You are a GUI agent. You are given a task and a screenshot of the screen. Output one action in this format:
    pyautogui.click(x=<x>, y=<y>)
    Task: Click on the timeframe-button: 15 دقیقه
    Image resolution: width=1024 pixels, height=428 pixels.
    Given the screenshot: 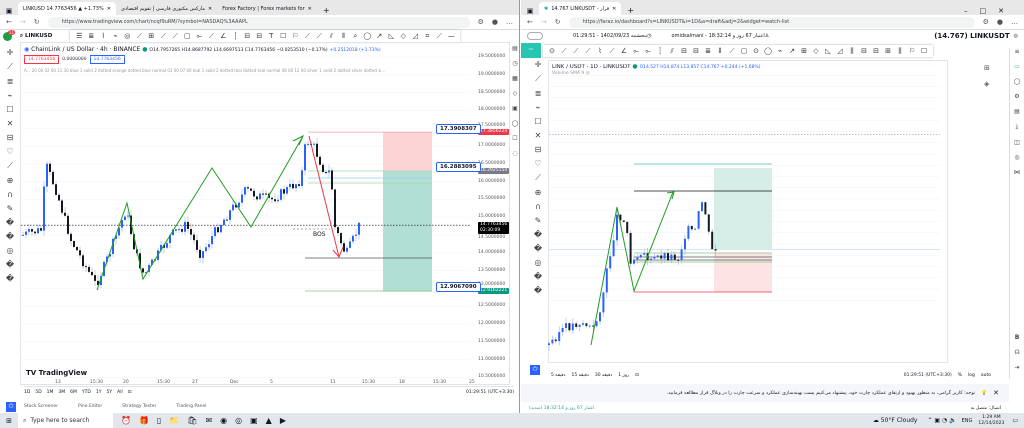 What is the action you would take?
    pyautogui.click(x=580, y=375)
    